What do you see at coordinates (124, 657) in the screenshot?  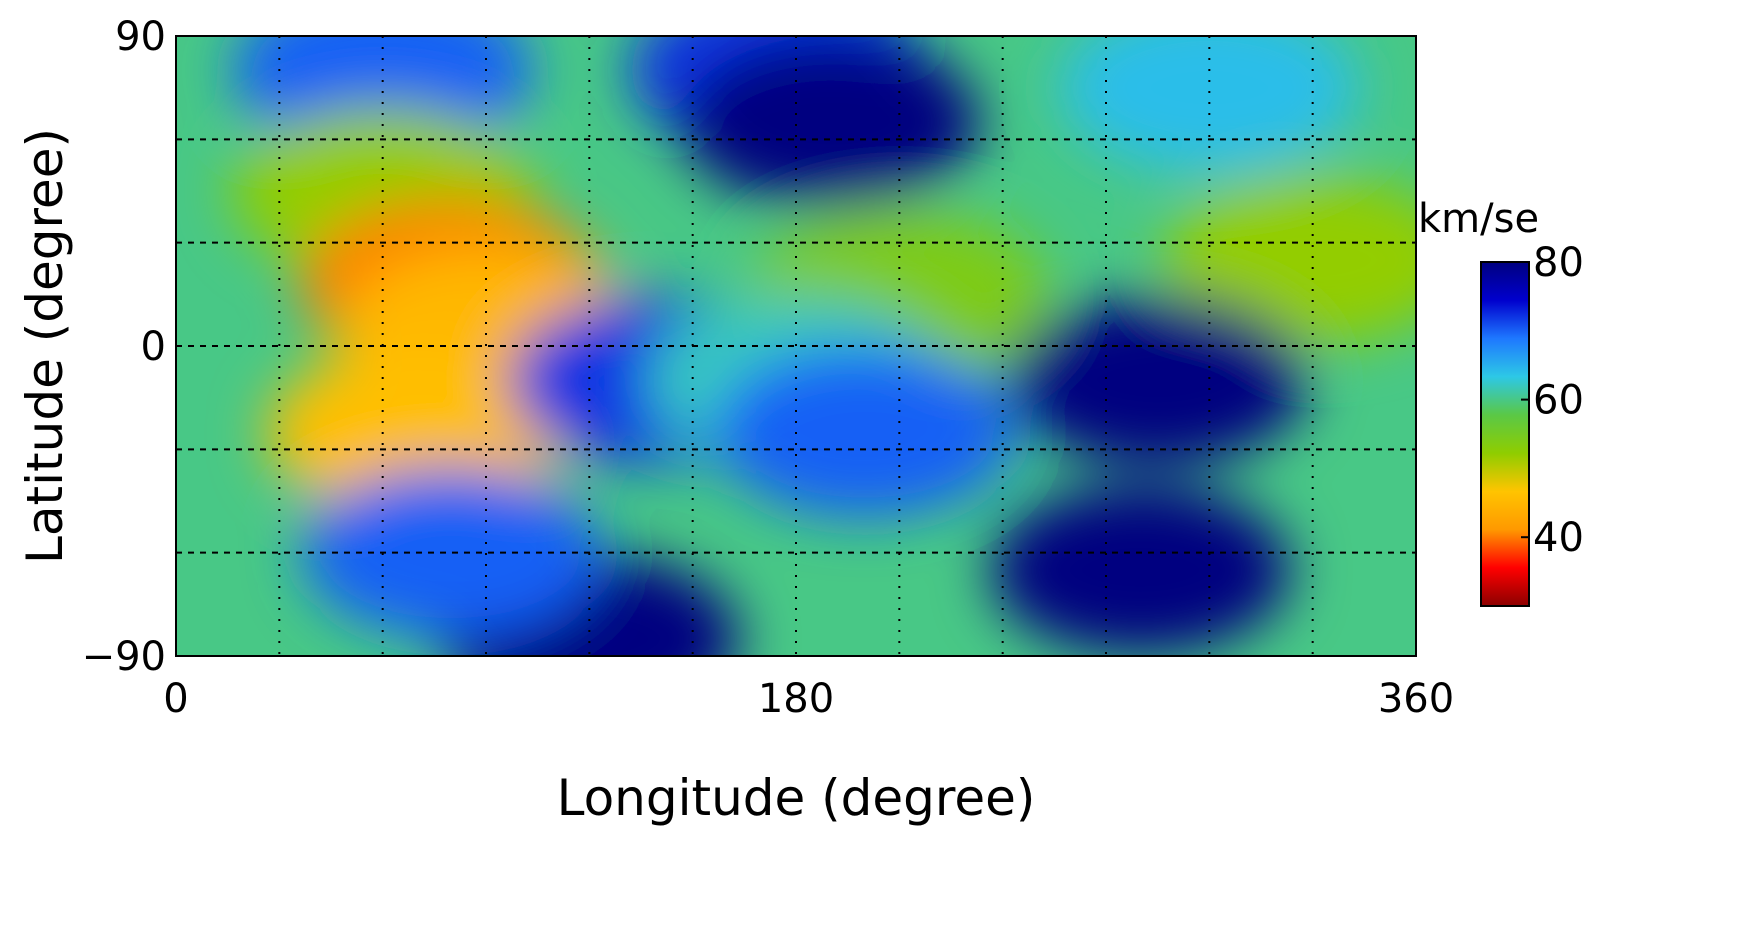 I see `y-tick-label: −90` at bounding box center [124, 657].